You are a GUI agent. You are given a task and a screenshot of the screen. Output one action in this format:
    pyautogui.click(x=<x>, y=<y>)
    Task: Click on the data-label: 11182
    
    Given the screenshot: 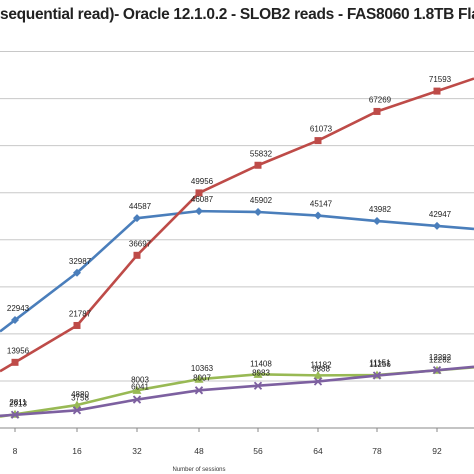 What is the action you would take?
    pyautogui.click(x=321, y=364)
    